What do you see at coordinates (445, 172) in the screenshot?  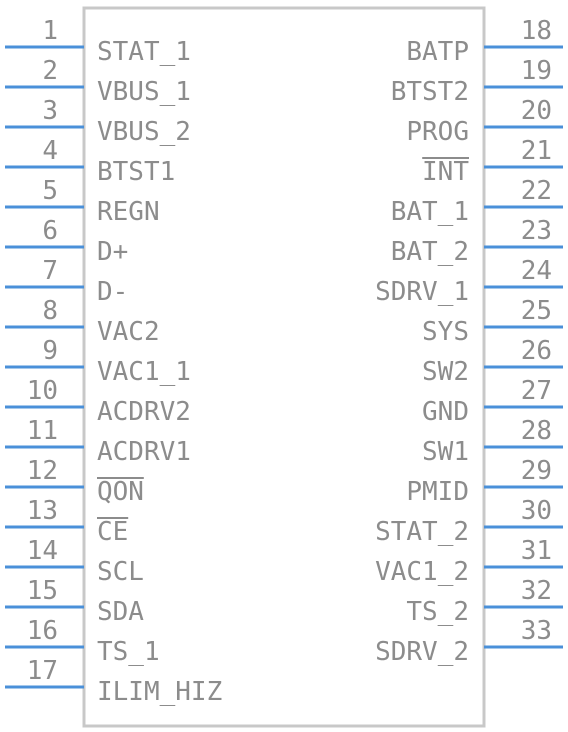 I see `pin-21-name: INT` at bounding box center [445, 172].